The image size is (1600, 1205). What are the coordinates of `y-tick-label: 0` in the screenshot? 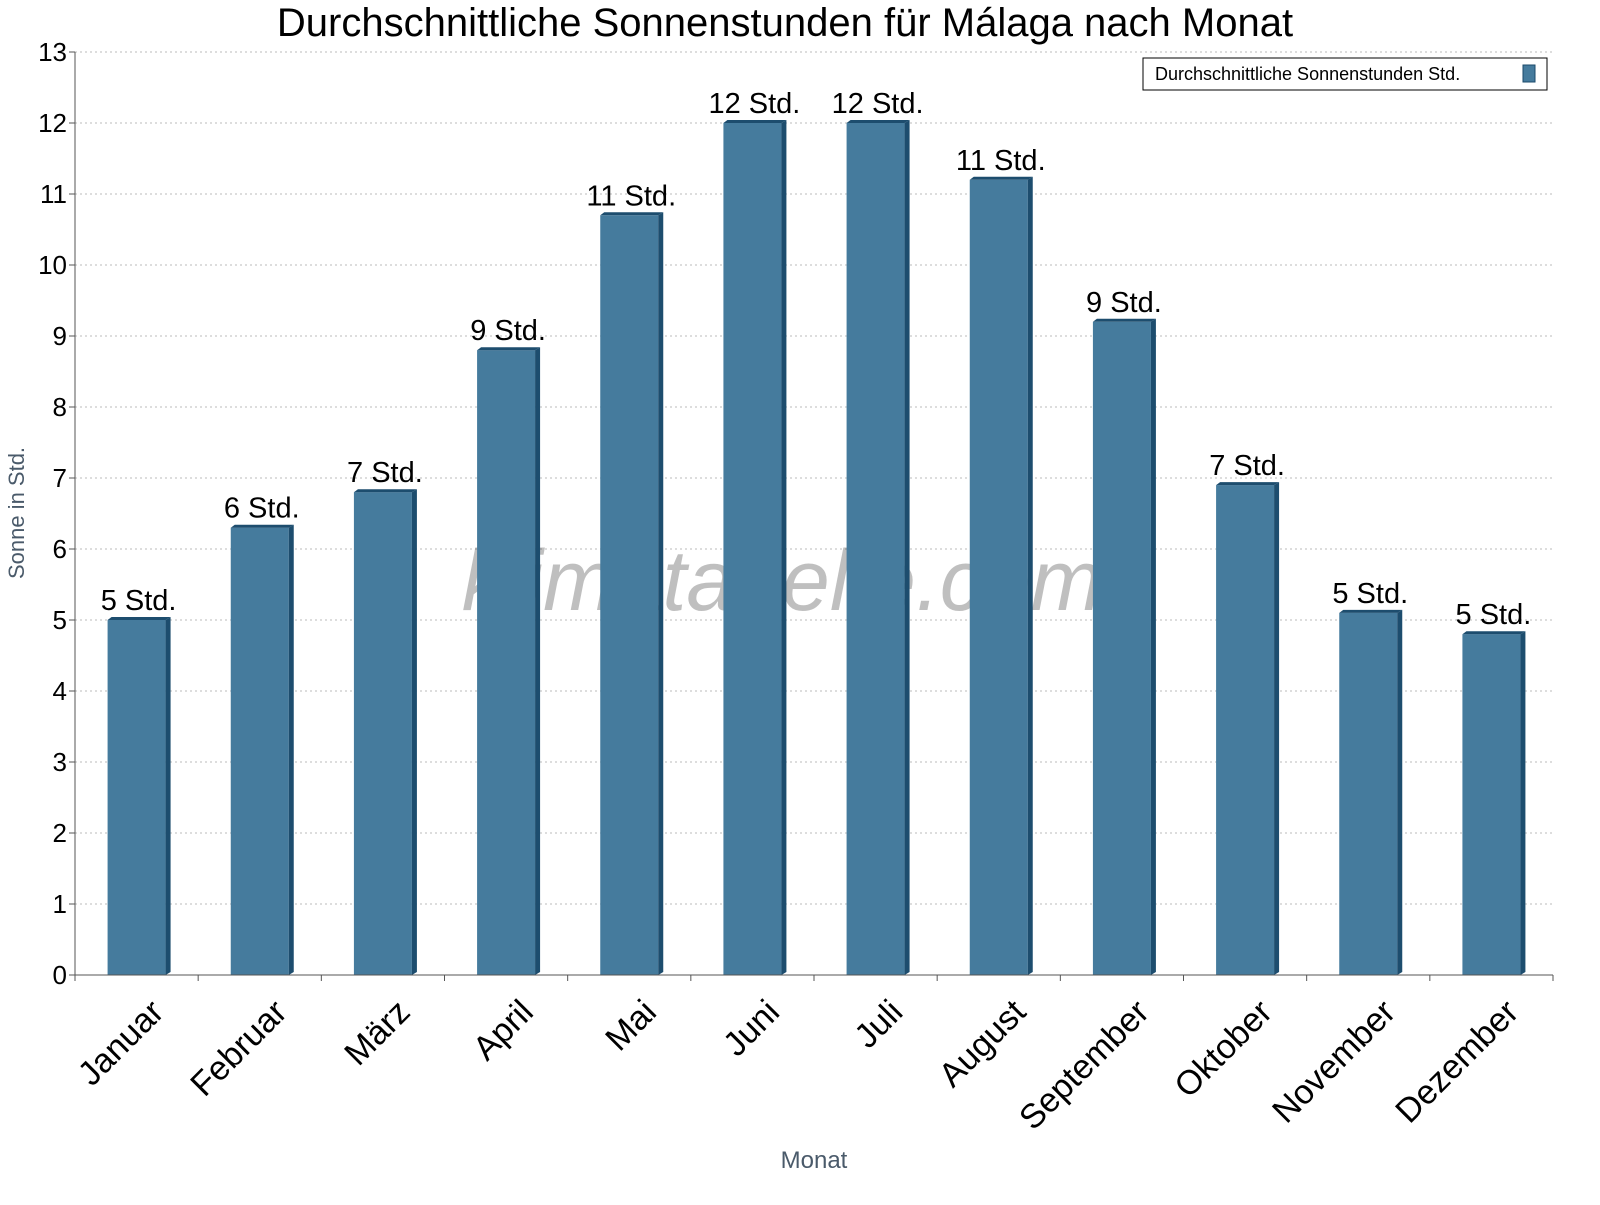 It's located at (60, 975).